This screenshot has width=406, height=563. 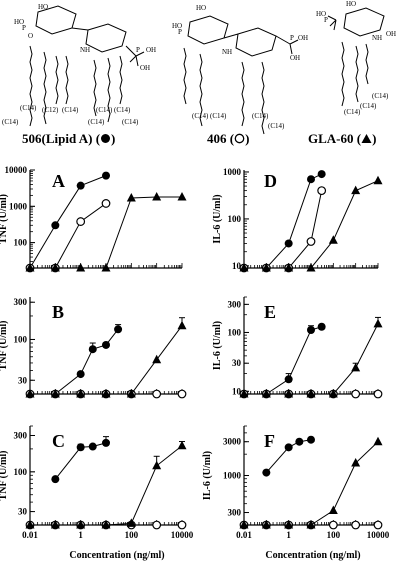 I want to click on panel-A: 100 1000 10000 TNF (U/ml) A, so click(x=93, y=219).